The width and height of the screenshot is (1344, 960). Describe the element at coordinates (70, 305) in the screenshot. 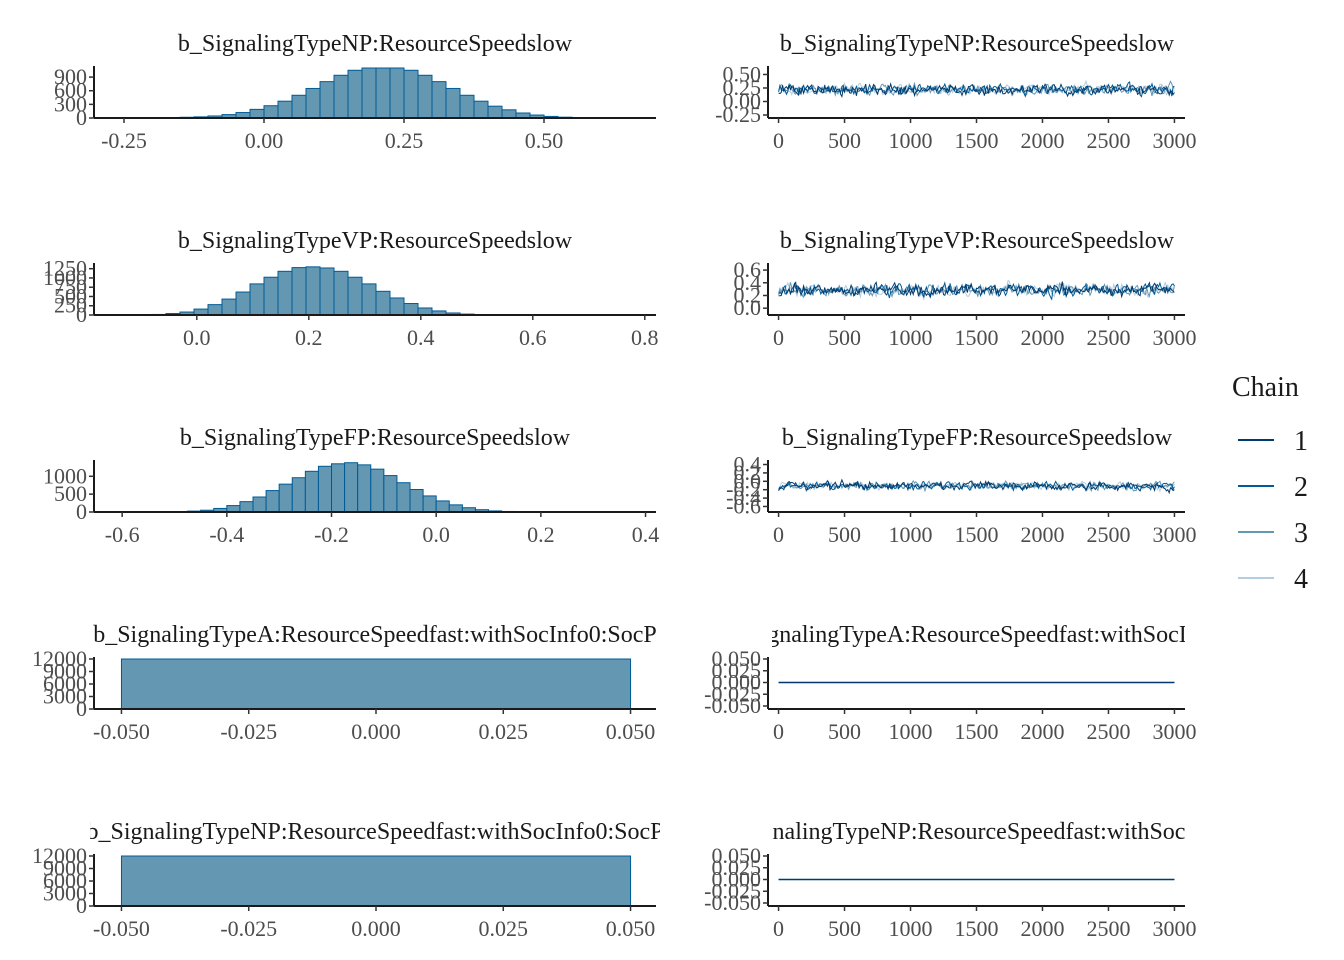

I see `y-tick-label: 250` at that location.